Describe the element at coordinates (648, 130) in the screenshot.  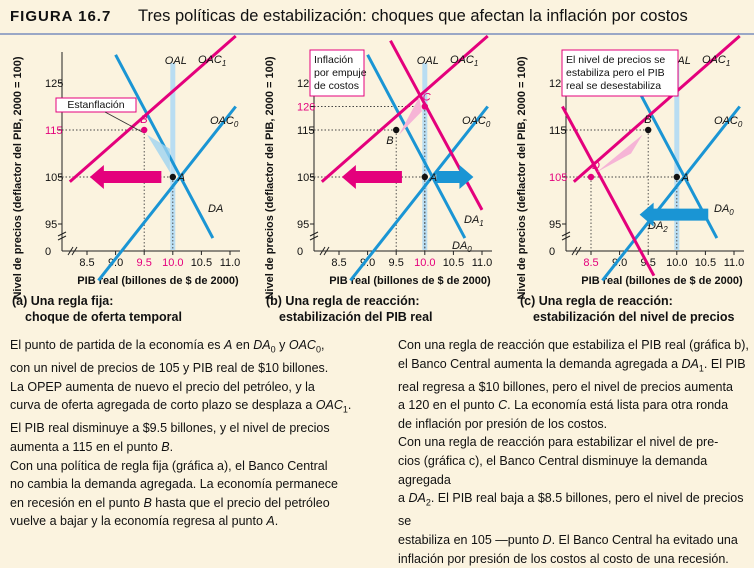
I see `panel-c-point-B` at that location.